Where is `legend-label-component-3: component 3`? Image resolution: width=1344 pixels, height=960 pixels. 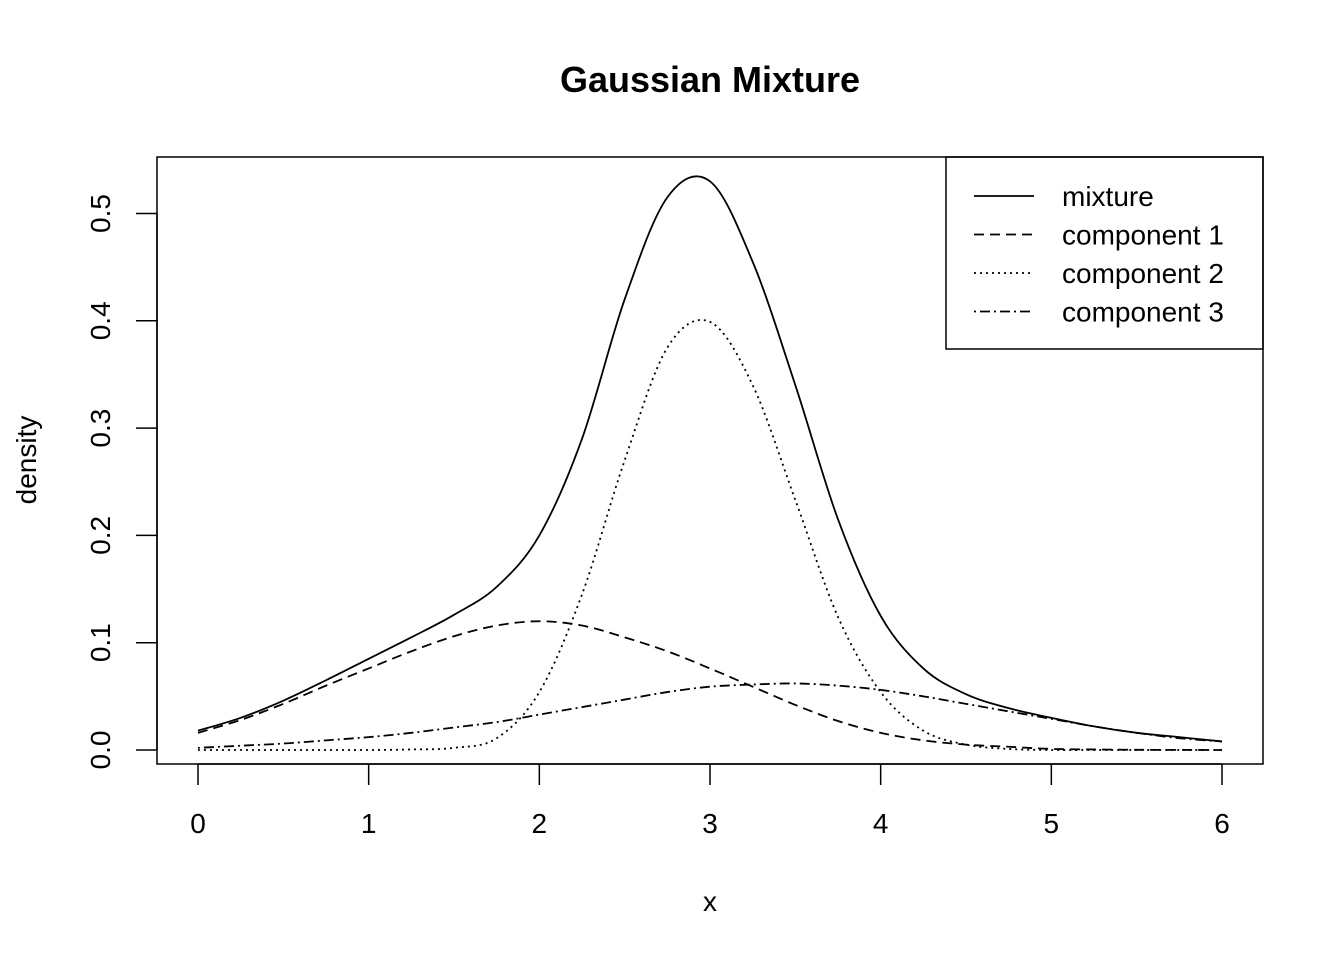 legend-label-component-3: component 3 is located at coordinates (1143, 312).